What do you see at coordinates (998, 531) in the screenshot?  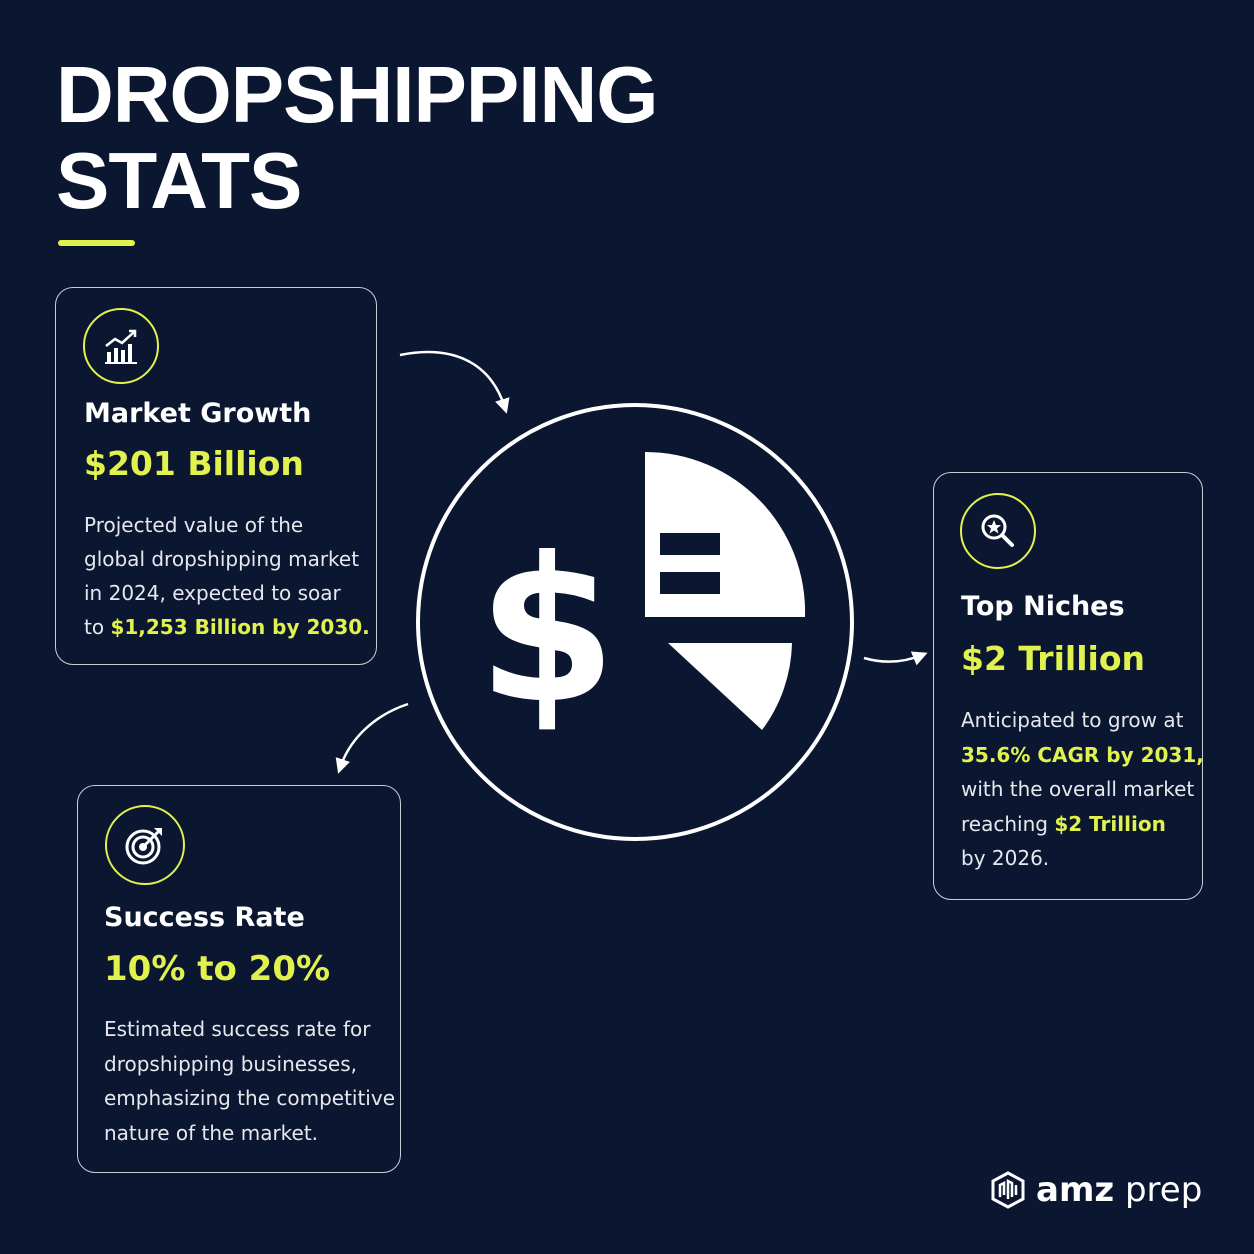 I see `magnifier-star-icon` at bounding box center [998, 531].